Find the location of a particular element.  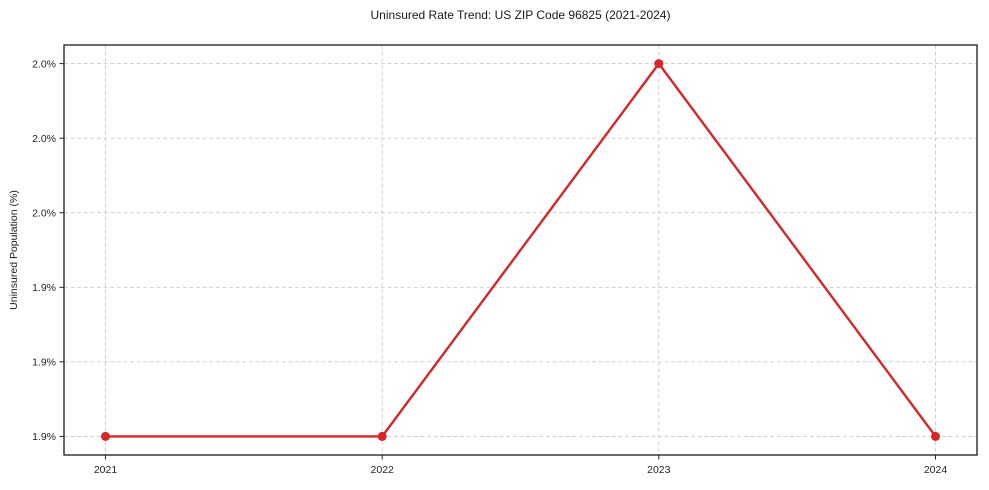

x-tick-label: 2024 is located at coordinates (936, 470).